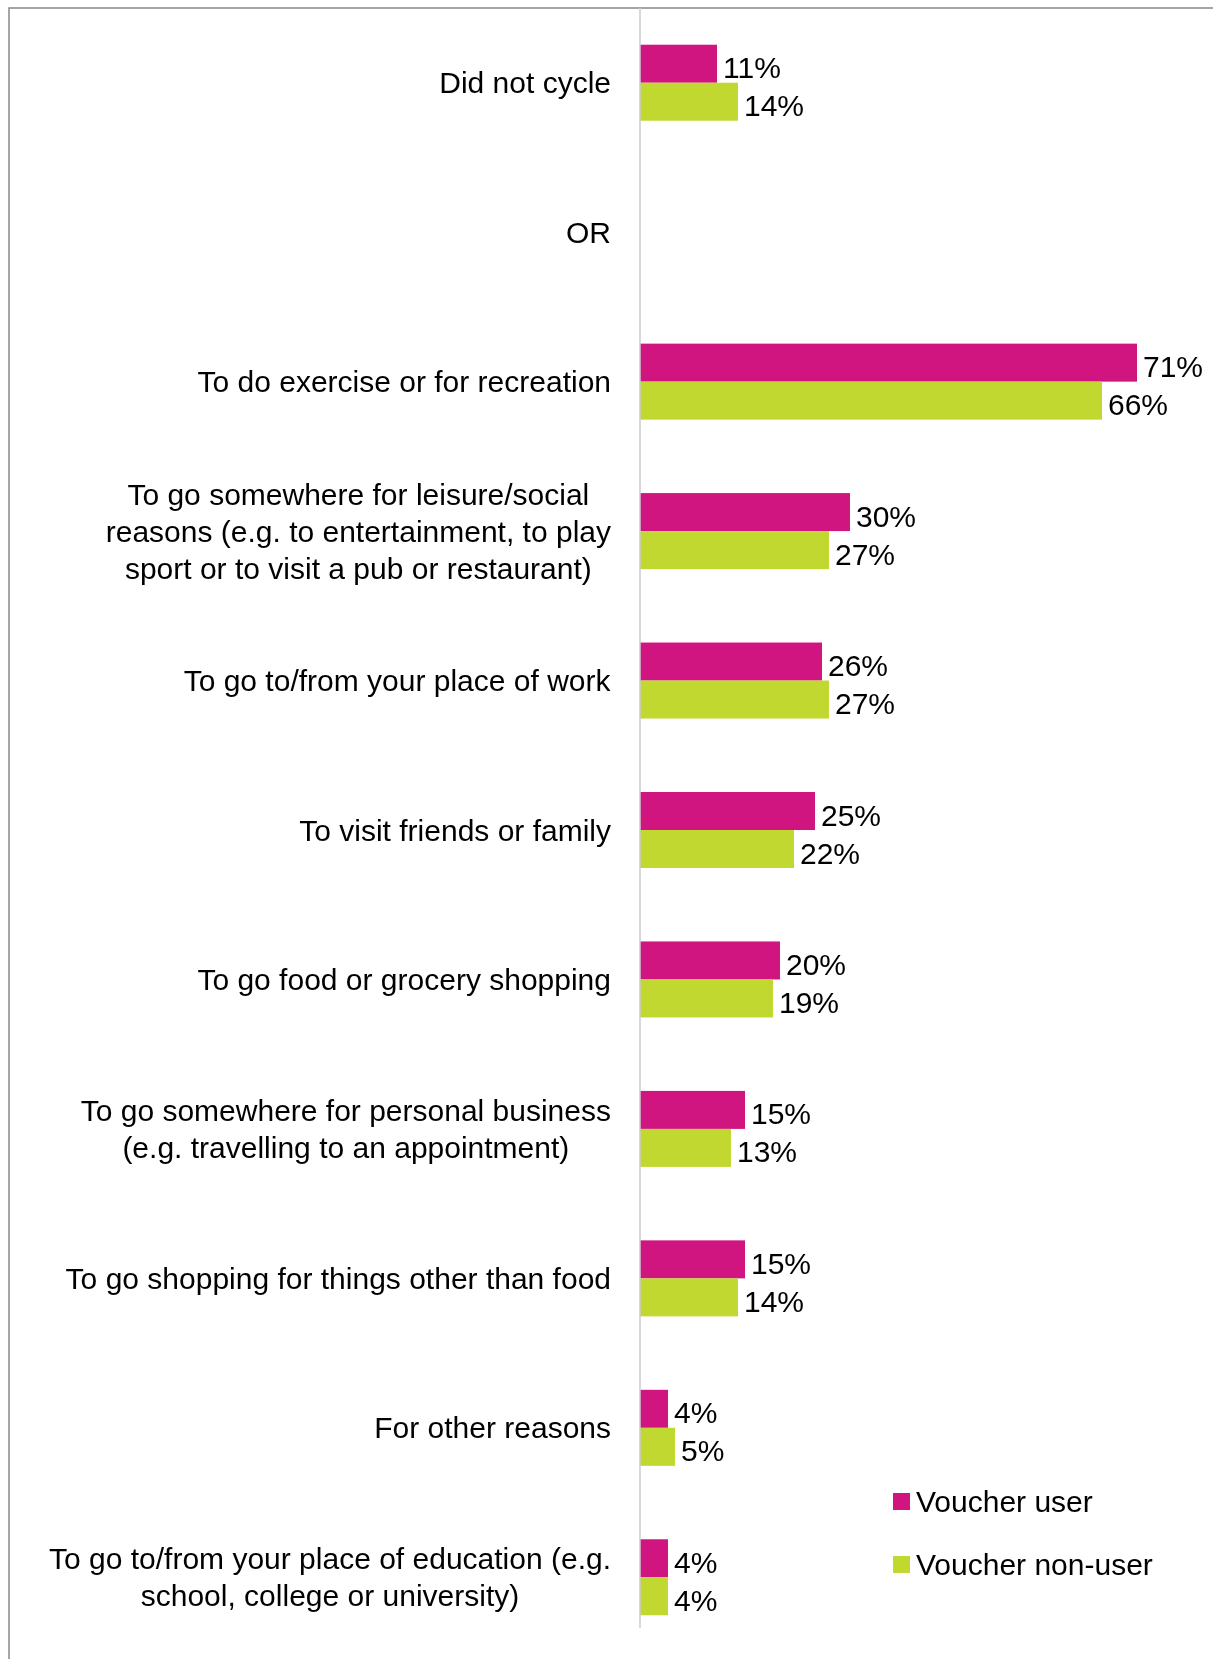  Describe the element at coordinates (492, 1428) in the screenshot. I see `y-tick-label: For other reasons` at that location.